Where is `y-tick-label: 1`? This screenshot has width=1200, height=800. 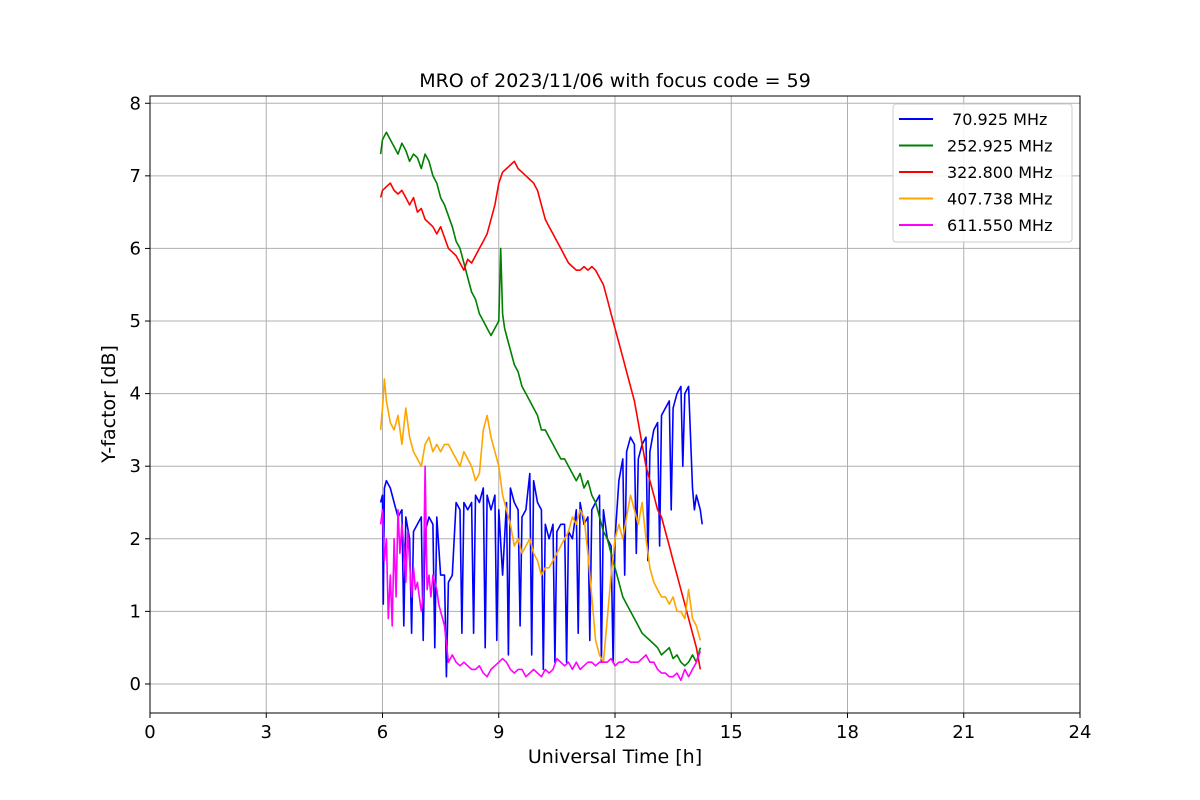
y-tick-label: 1 is located at coordinates (135, 611).